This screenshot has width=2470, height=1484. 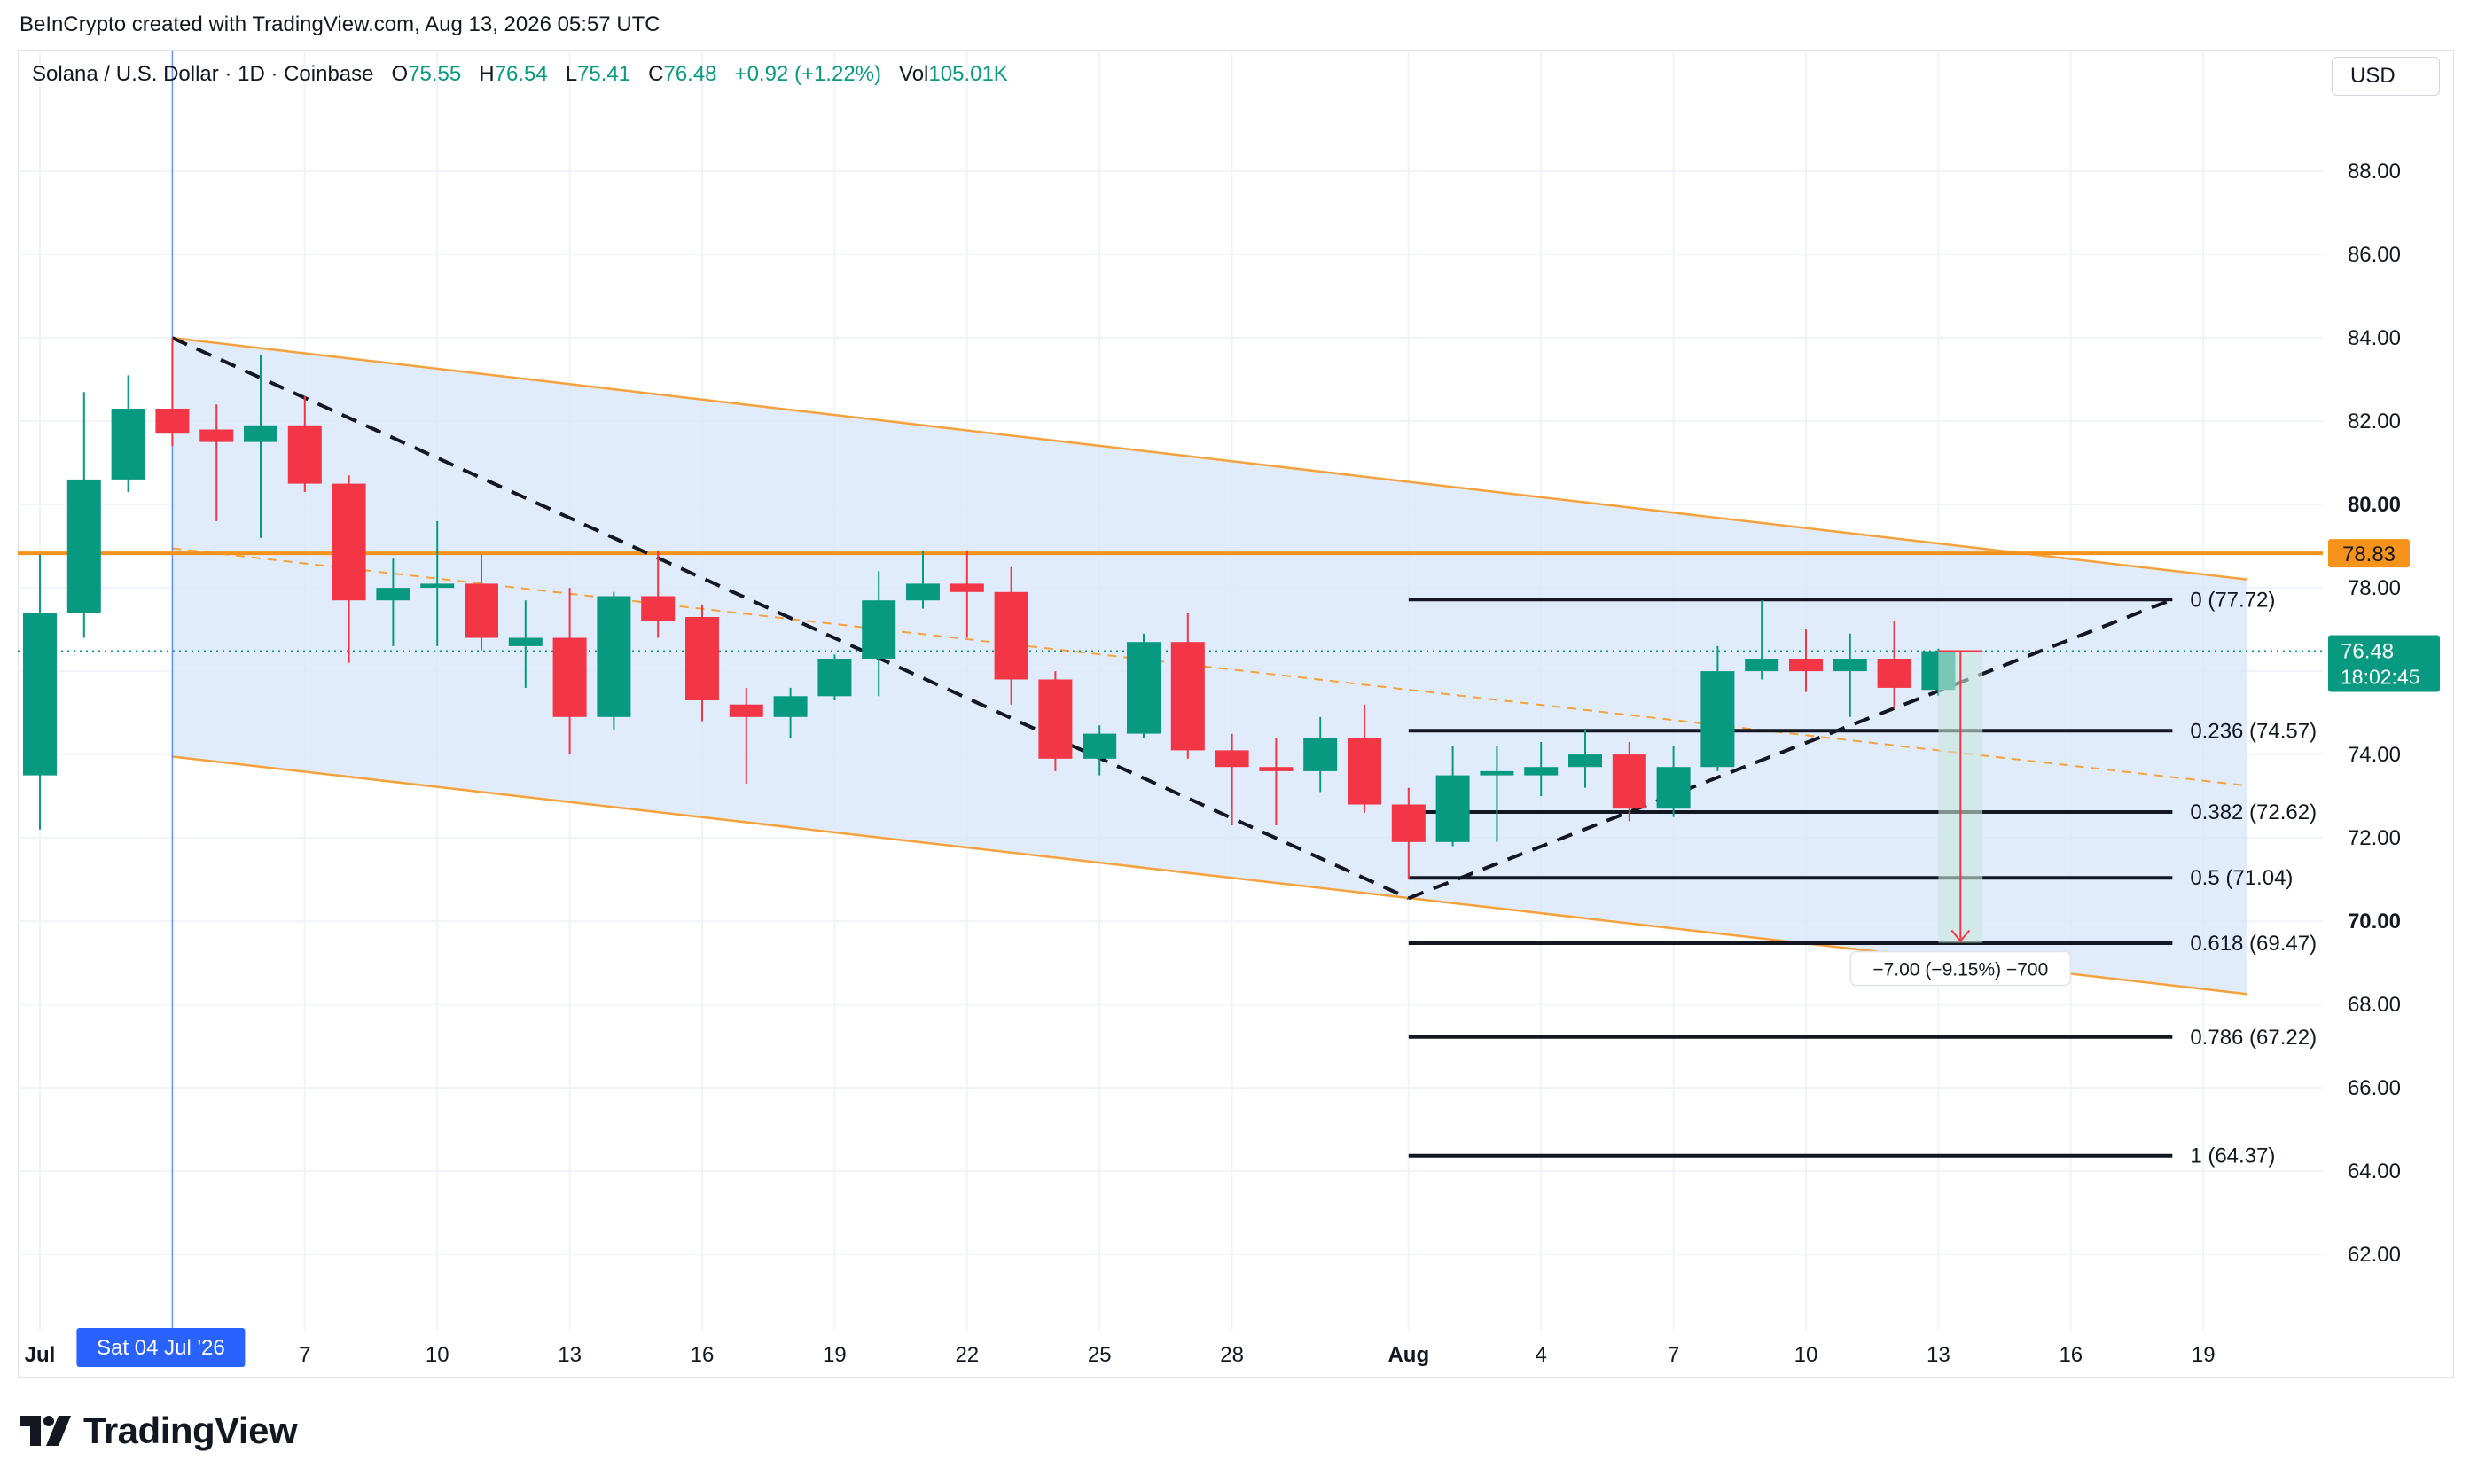 I want to click on time-tick-label: 13, so click(x=1938, y=1355).